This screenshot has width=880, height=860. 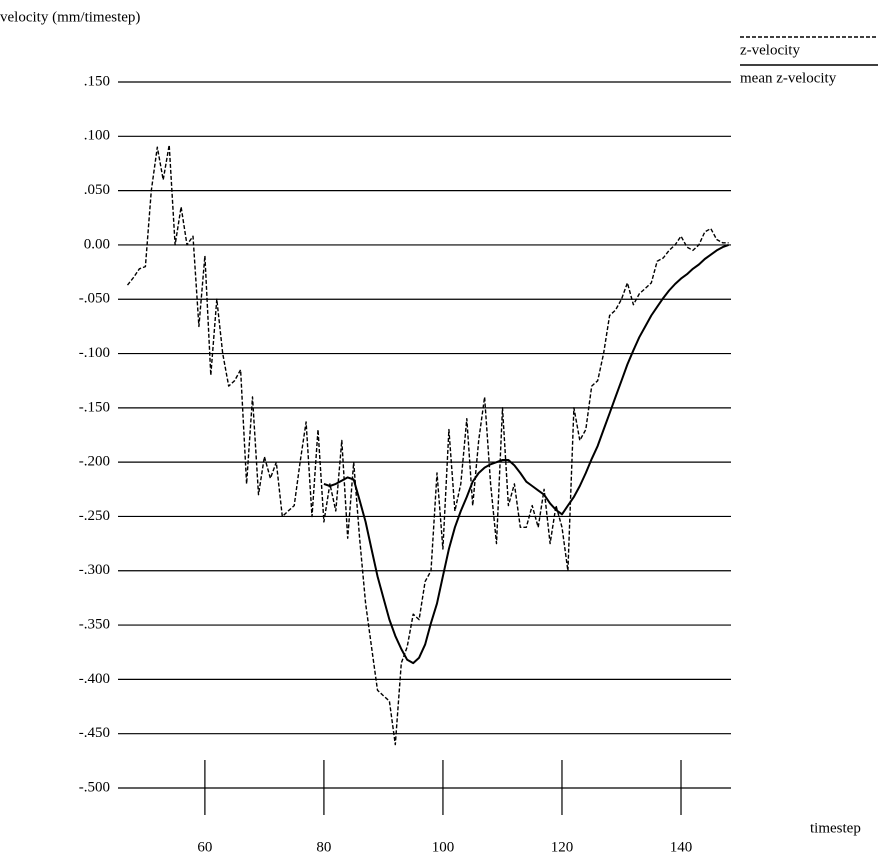 I want to click on y-tick-label: -.150, so click(x=94, y=407).